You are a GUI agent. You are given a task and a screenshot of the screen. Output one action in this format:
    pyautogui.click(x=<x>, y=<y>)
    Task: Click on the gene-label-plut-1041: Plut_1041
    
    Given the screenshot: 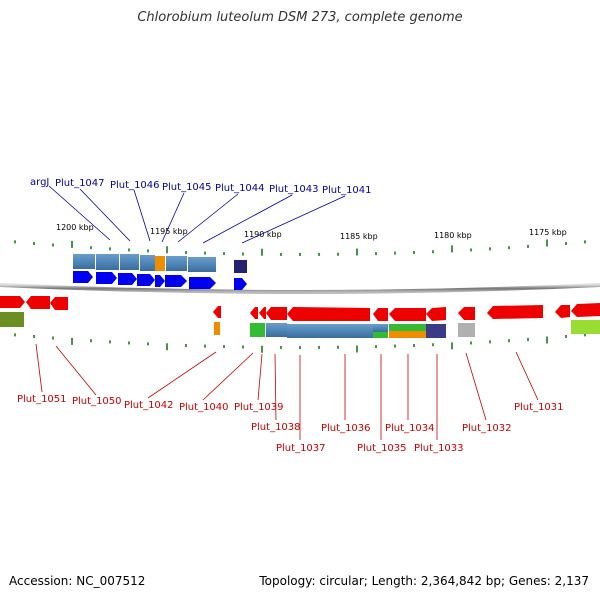 What is the action you would take?
    pyautogui.click(x=347, y=190)
    